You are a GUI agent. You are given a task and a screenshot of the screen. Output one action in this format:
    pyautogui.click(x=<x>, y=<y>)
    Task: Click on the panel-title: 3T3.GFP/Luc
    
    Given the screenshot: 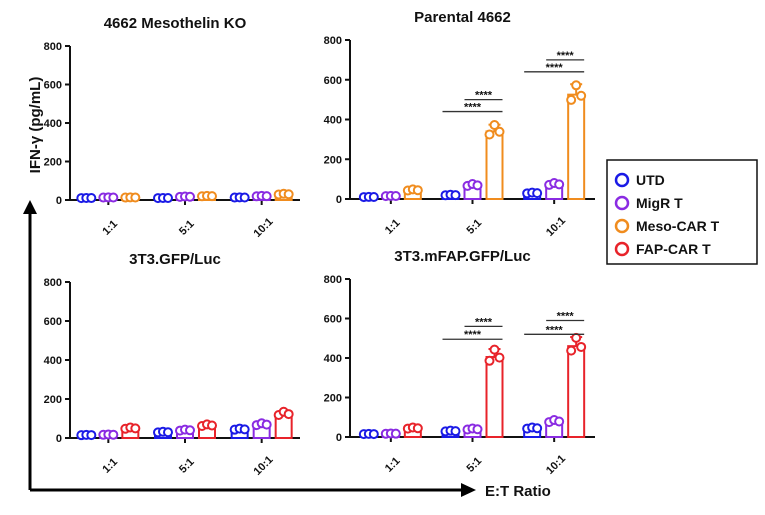 What is the action you would take?
    pyautogui.click(x=175, y=259)
    